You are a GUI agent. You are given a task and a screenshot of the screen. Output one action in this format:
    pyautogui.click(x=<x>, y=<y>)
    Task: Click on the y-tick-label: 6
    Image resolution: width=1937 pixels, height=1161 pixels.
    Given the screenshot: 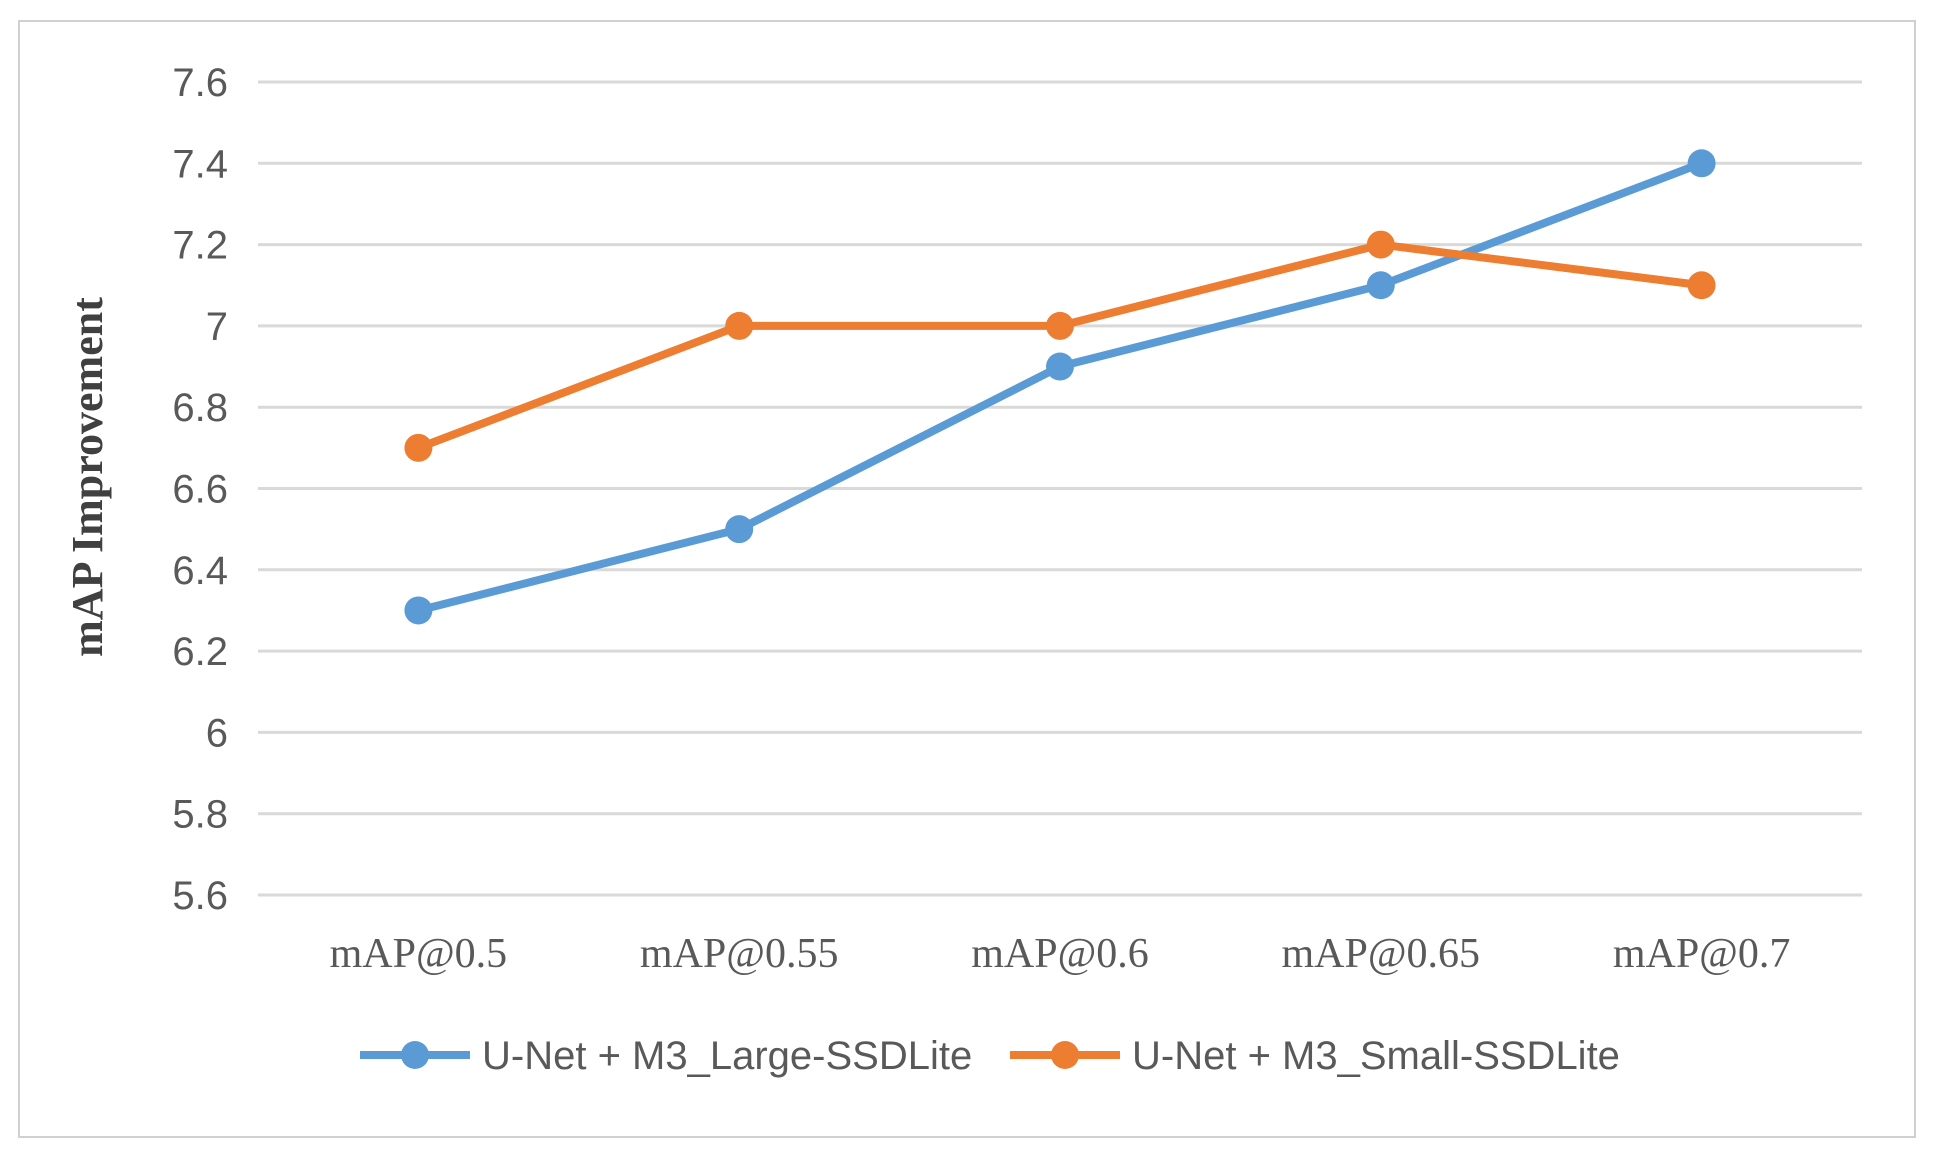 What is the action you would take?
    pyautogui.click(x=217, y=733)
    